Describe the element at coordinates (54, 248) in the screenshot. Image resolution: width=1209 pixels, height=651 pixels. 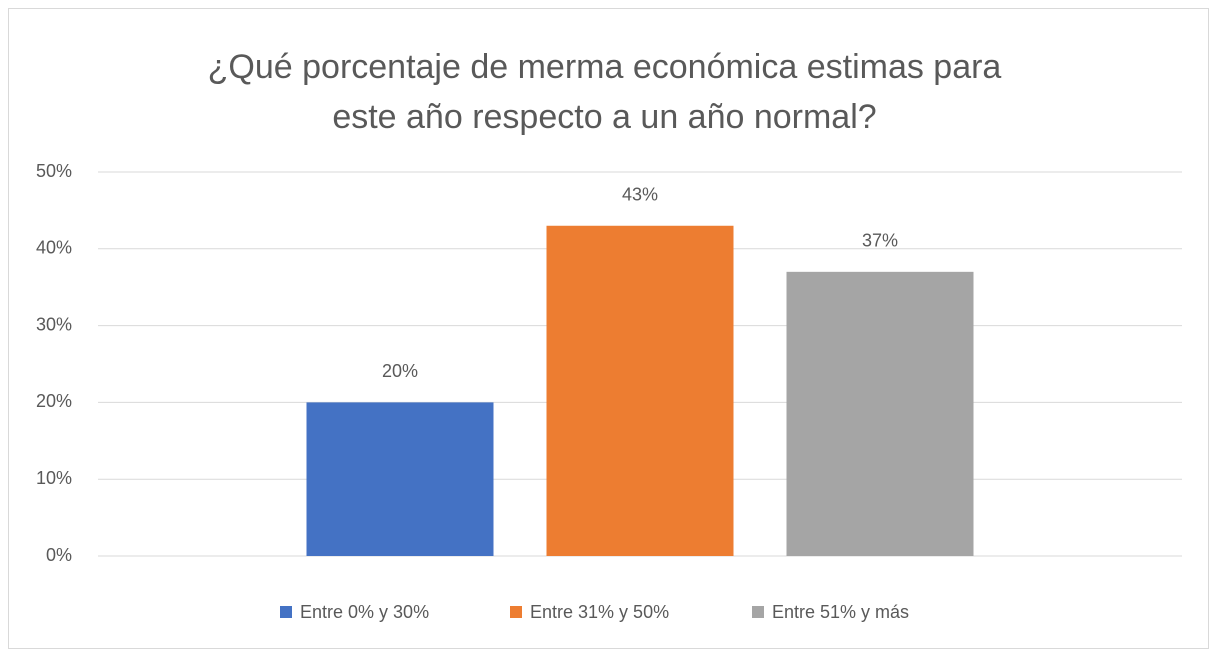
I see `y-tick-label: 40%` at that location.